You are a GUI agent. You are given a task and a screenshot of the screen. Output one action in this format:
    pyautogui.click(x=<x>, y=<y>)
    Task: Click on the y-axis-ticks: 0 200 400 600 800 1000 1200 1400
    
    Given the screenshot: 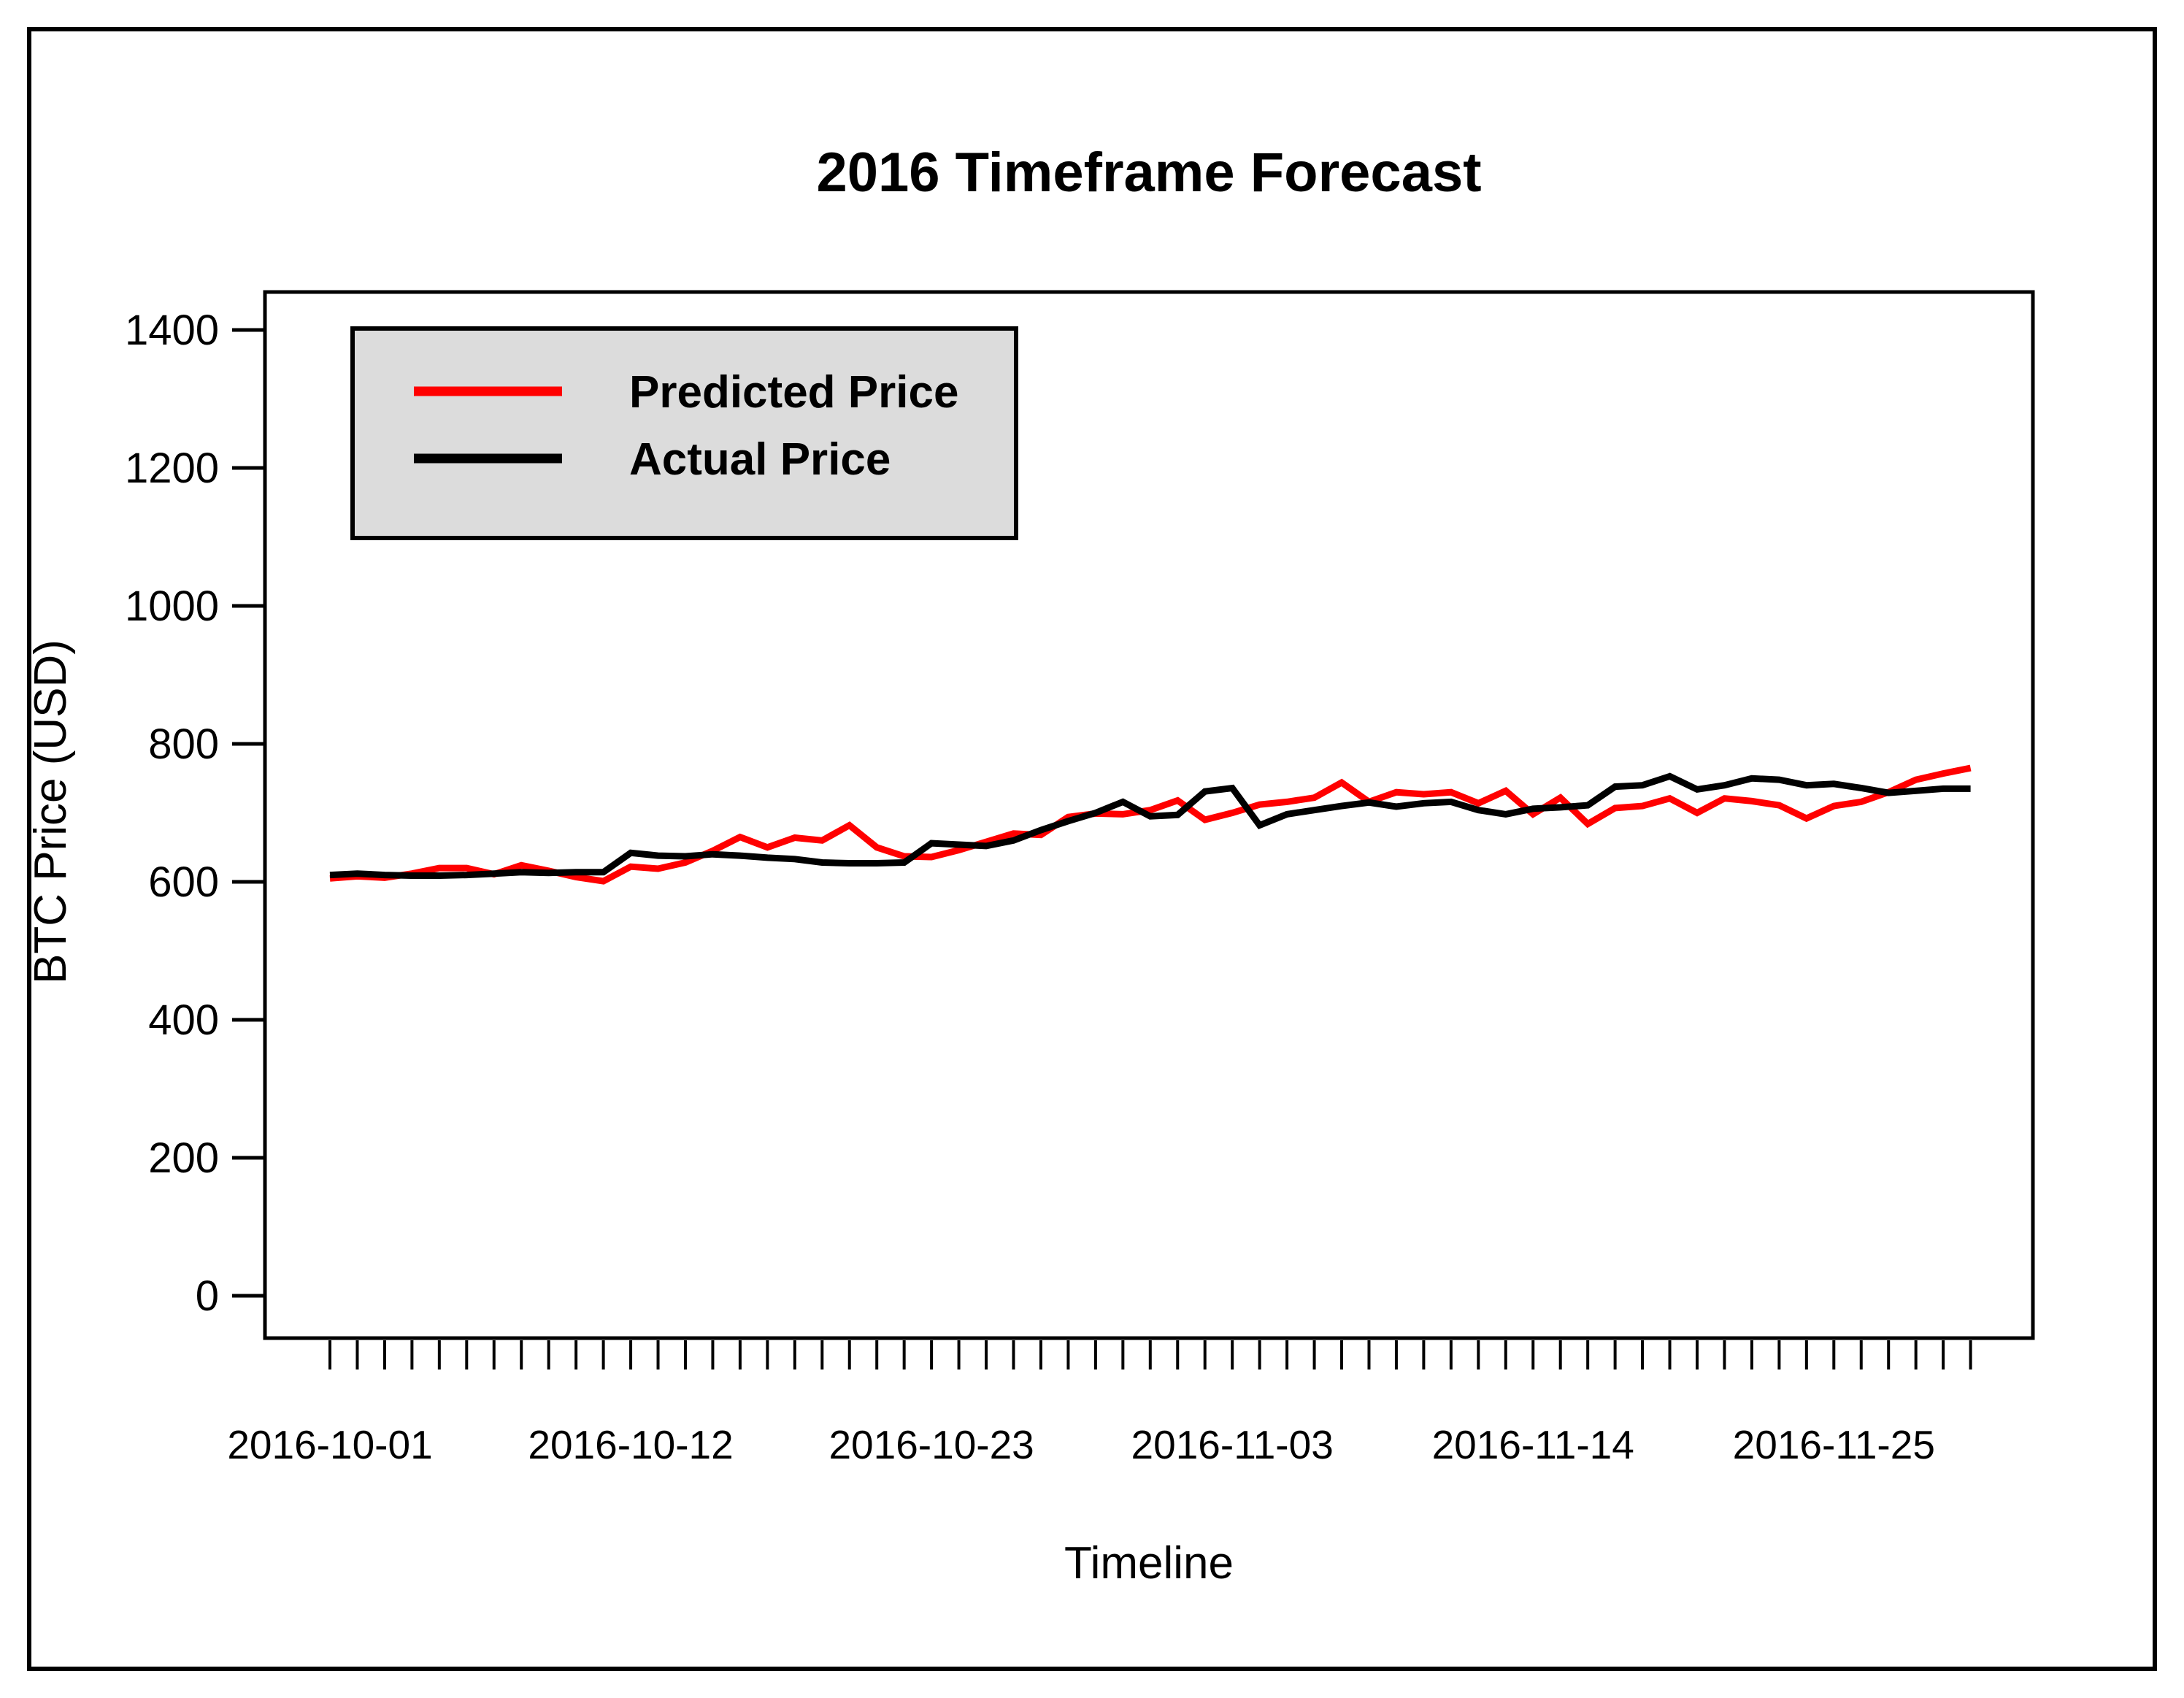 What is the action you would take?
    pyautogui.click(x=195, y=813)
    